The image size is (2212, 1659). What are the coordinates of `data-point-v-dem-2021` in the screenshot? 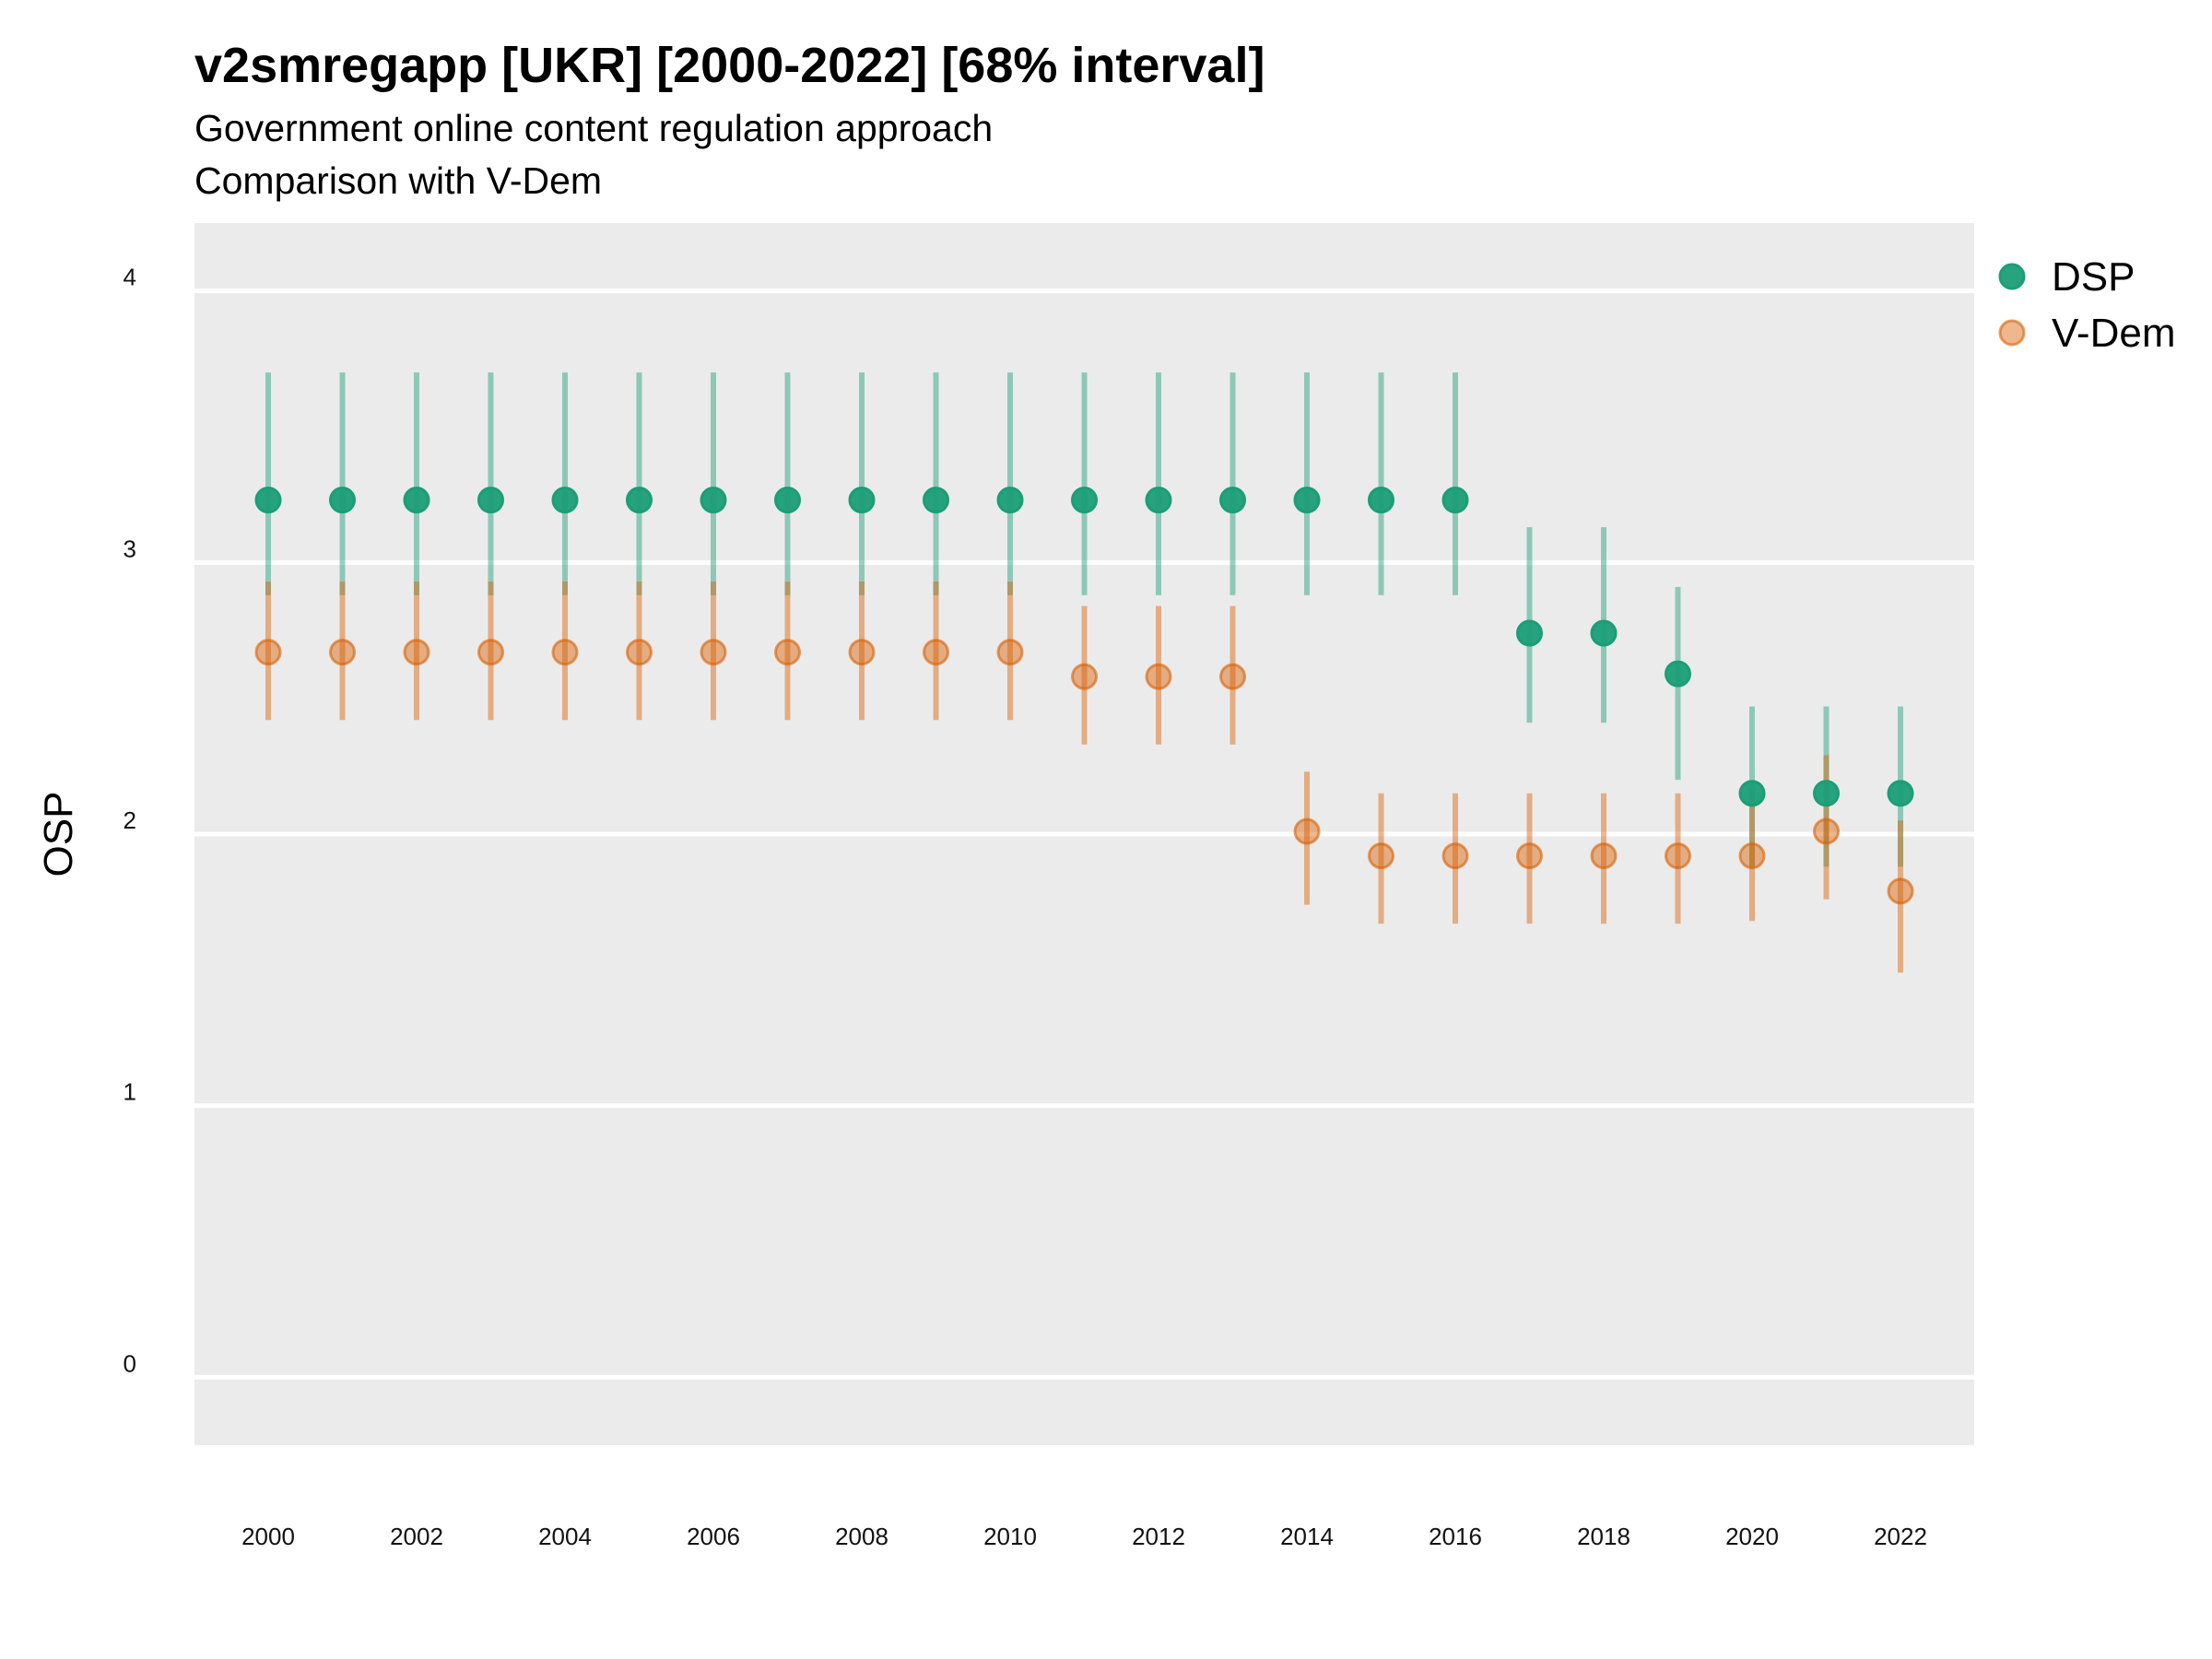 It's located at (1826, 831).